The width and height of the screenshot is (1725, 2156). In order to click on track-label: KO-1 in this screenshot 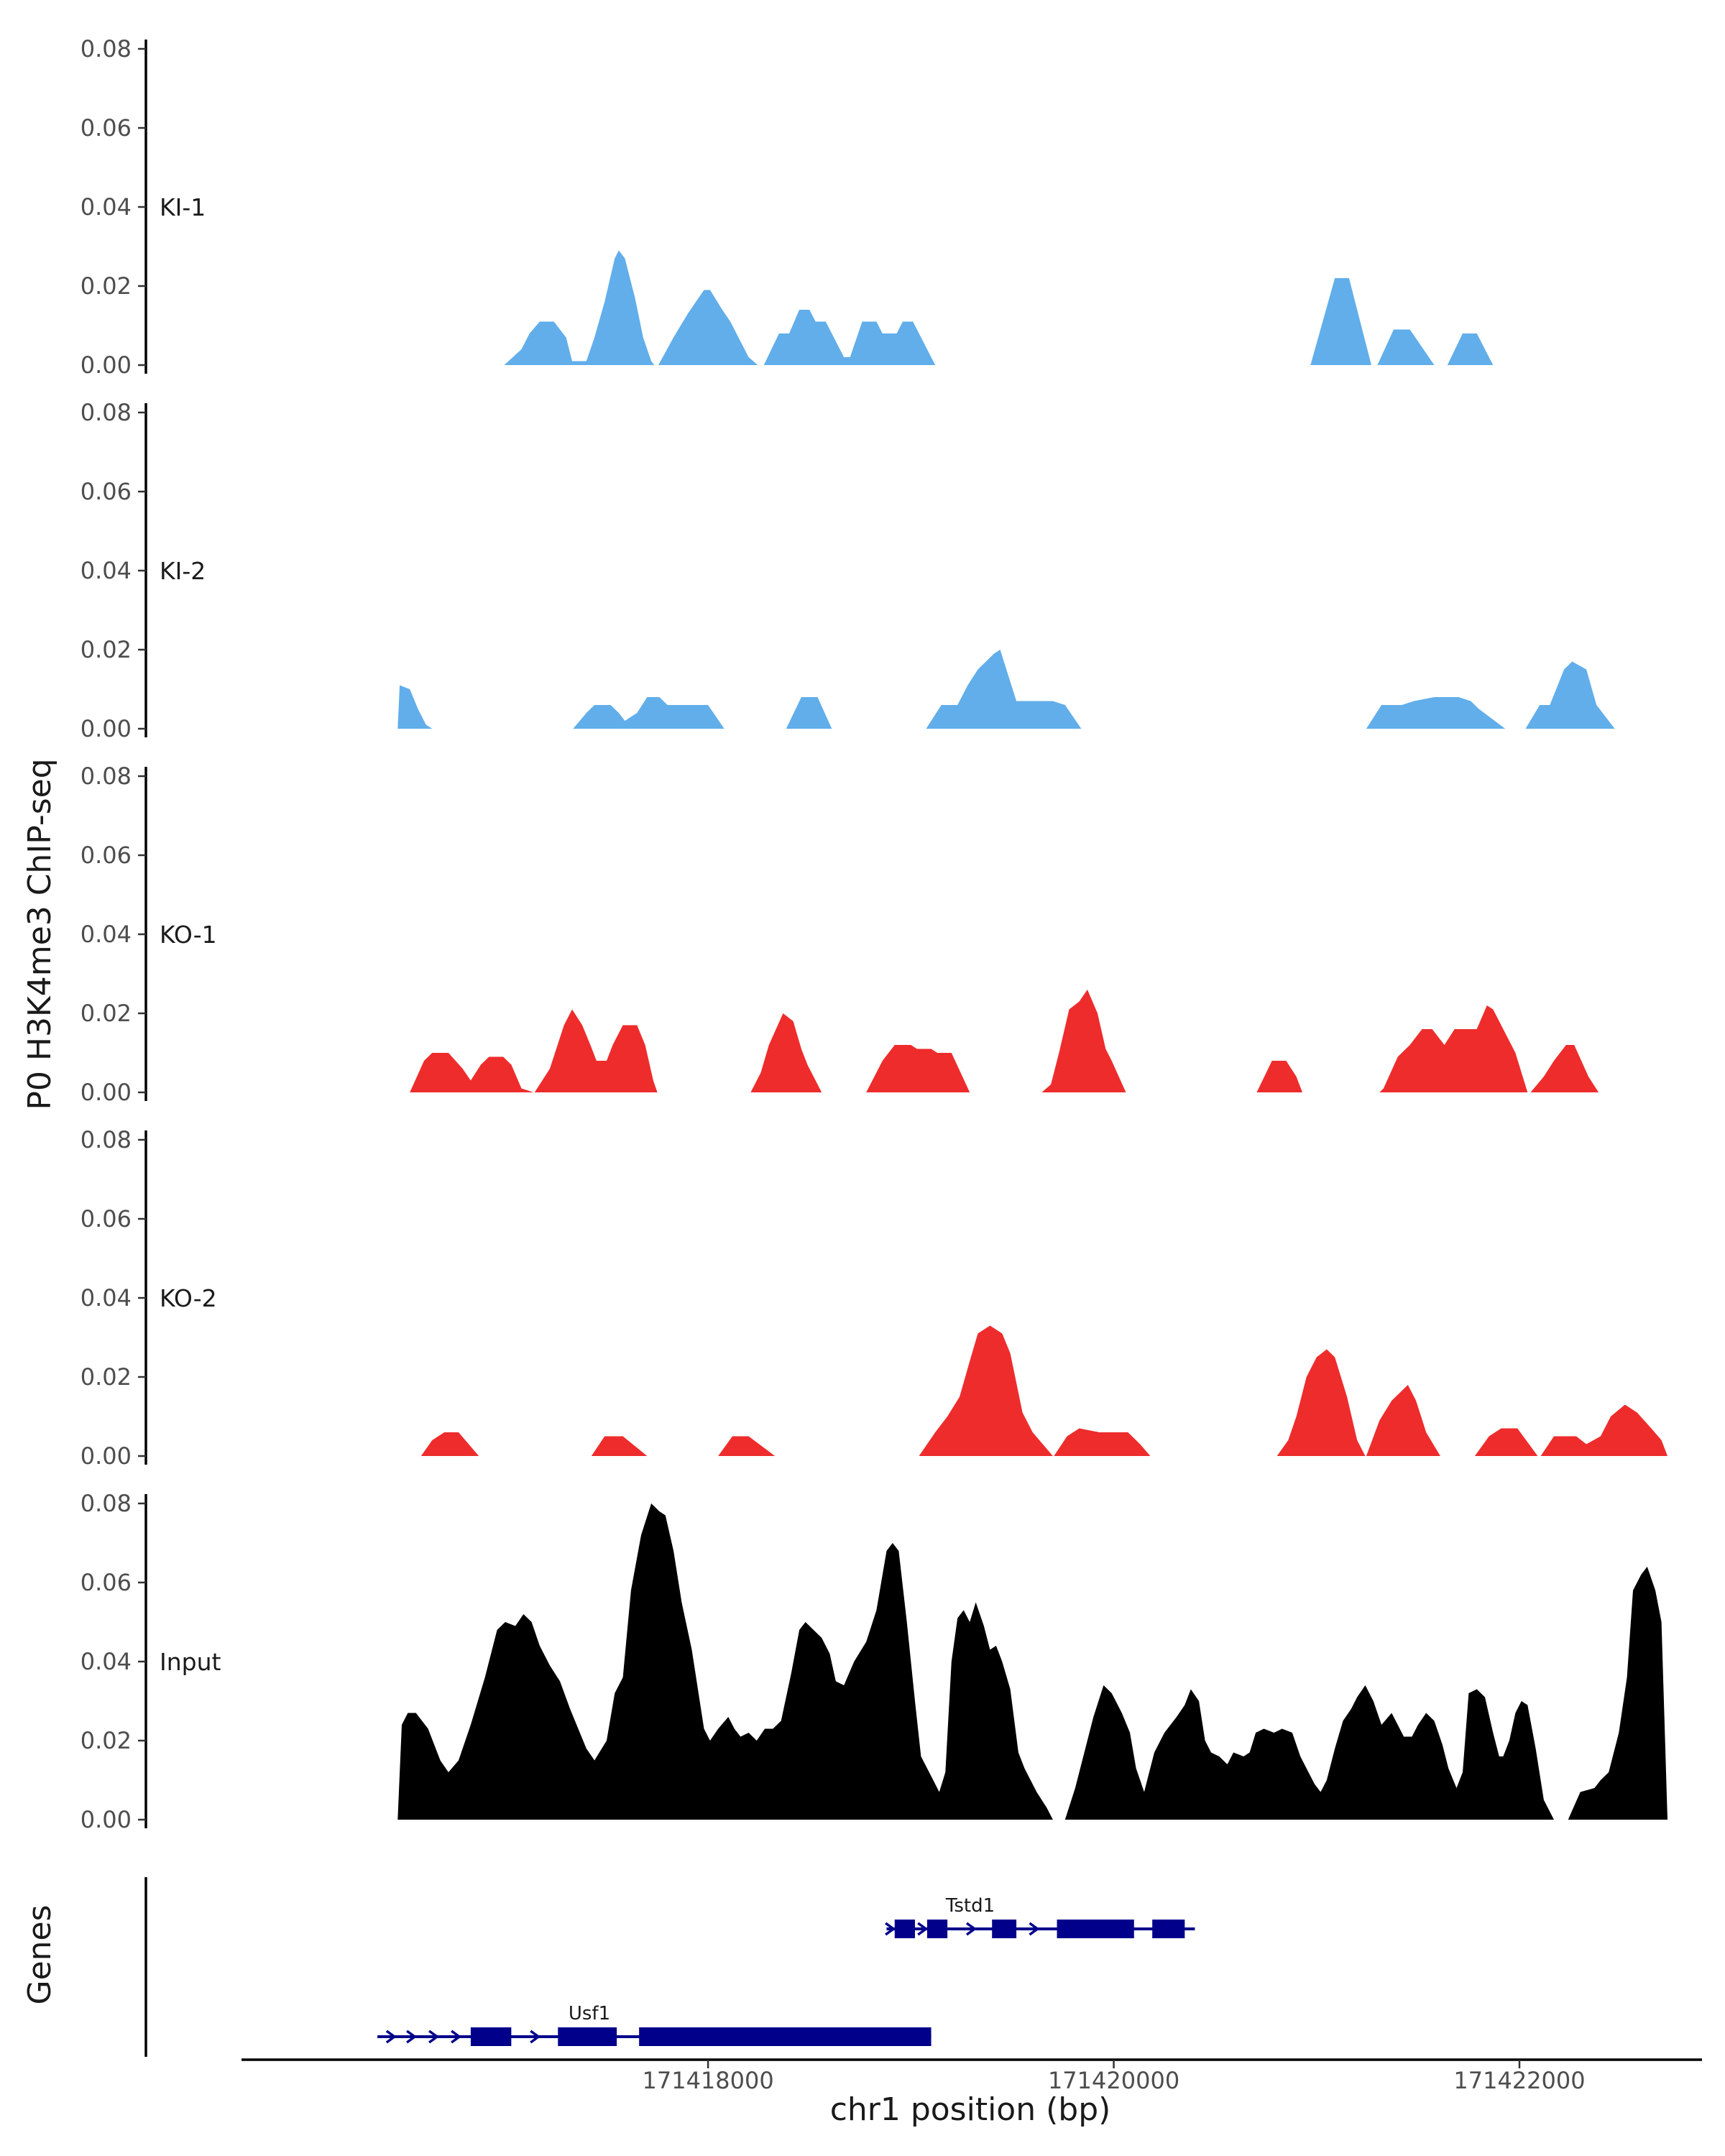, I will do `click(188, 935)`.